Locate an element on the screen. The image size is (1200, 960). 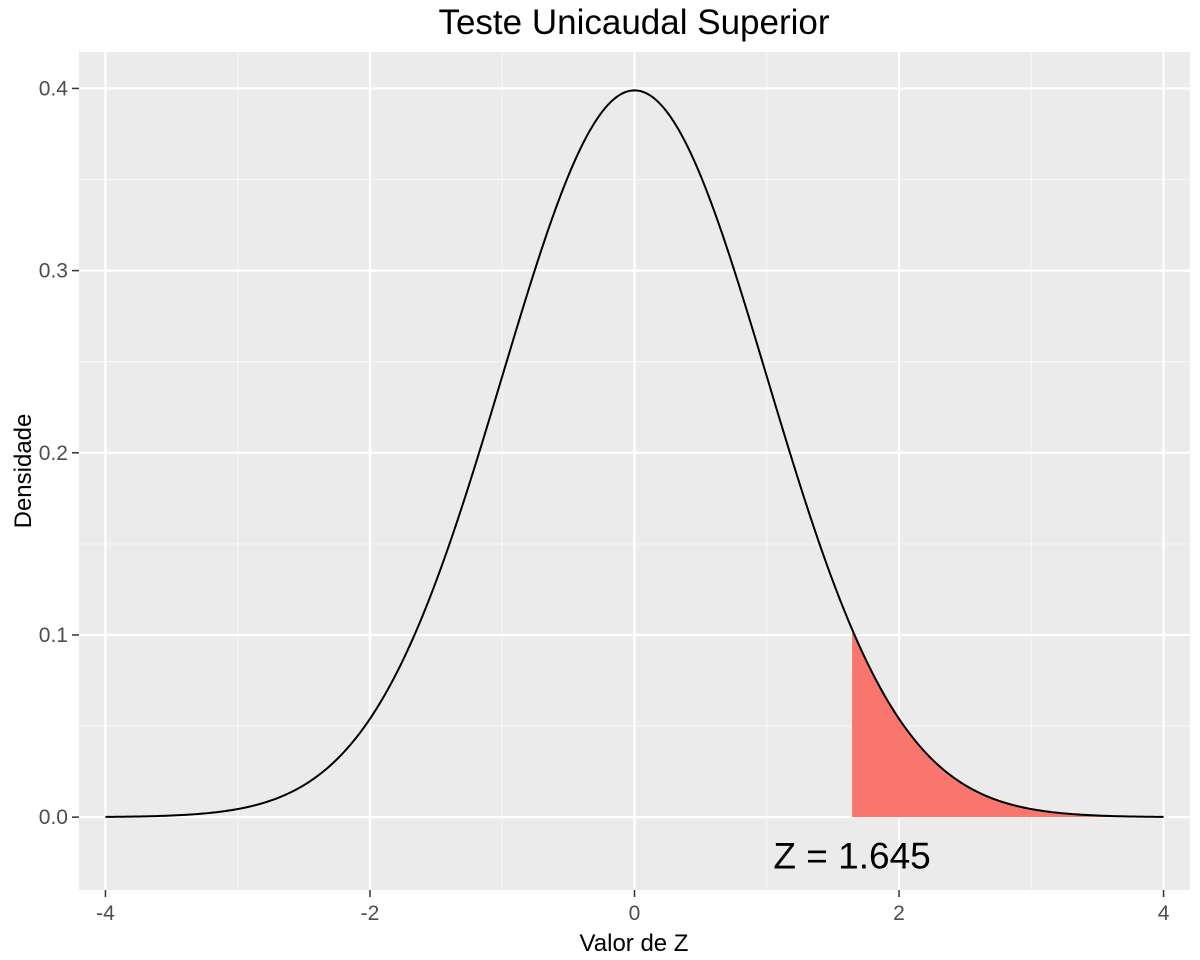
x-tick-label: 0 is located at coordinates (635, 913).